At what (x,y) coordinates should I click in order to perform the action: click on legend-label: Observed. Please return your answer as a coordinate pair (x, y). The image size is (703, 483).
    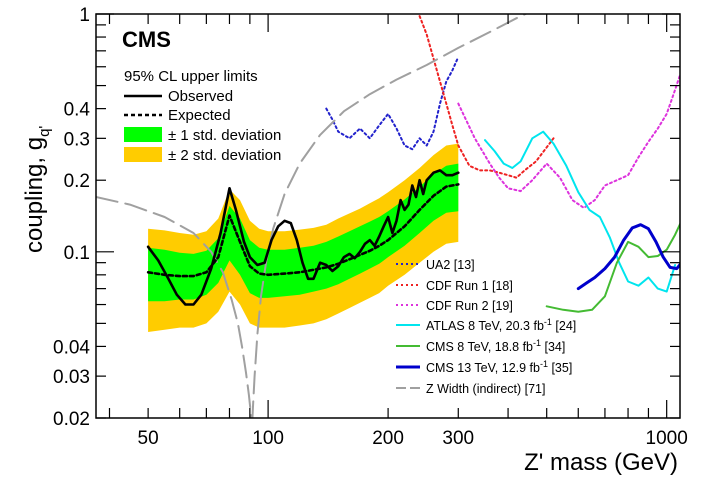
    Looking at the image, I should click on (200, 96).